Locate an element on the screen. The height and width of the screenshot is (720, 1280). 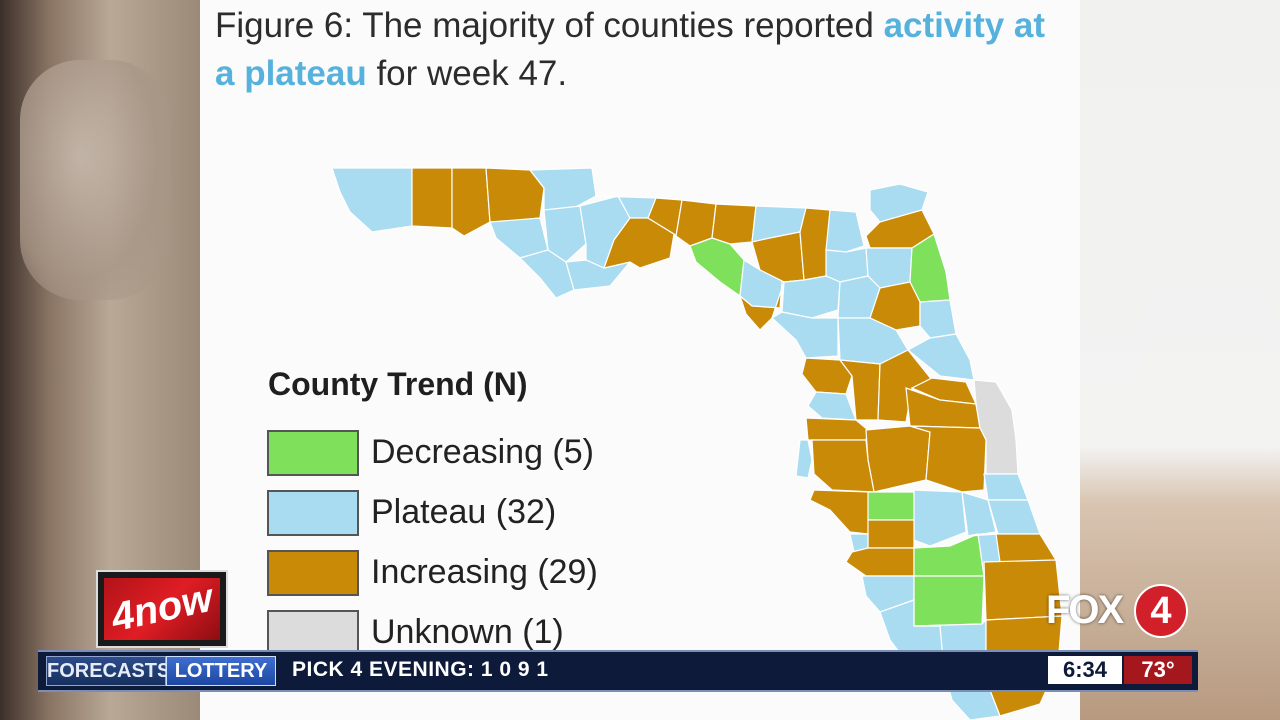
ticker-time: 6:34 is located at coordinates (1085, 670).